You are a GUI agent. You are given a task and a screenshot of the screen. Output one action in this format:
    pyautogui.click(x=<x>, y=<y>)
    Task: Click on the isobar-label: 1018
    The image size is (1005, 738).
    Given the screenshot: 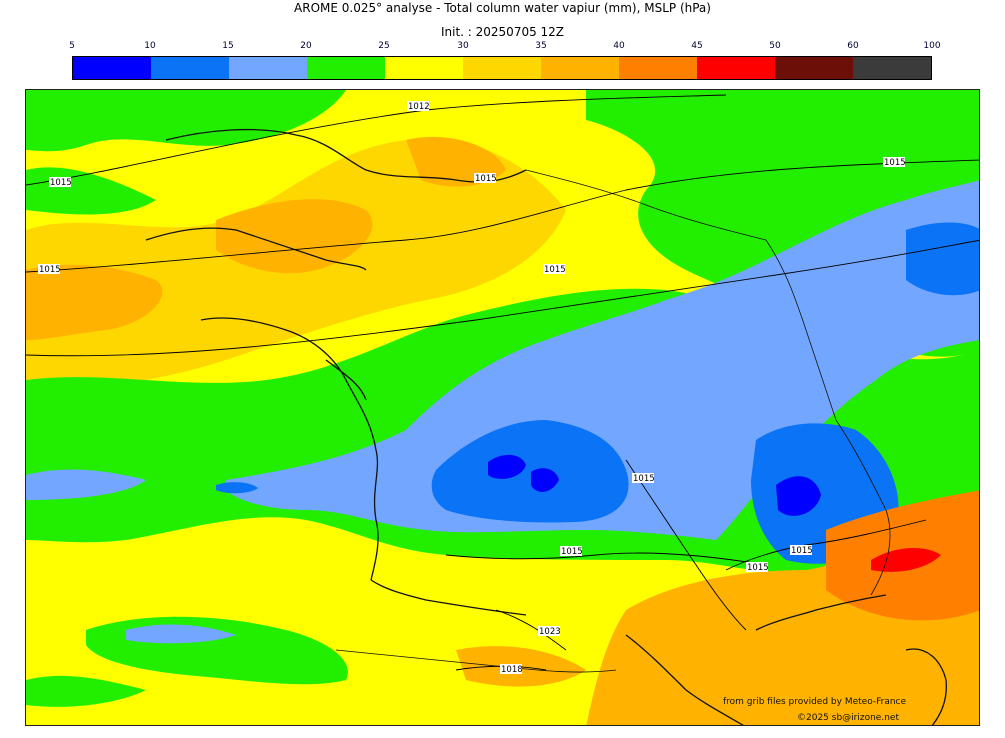 What is the action you would take?
    pyautogui.click(x=512, y=670)
    